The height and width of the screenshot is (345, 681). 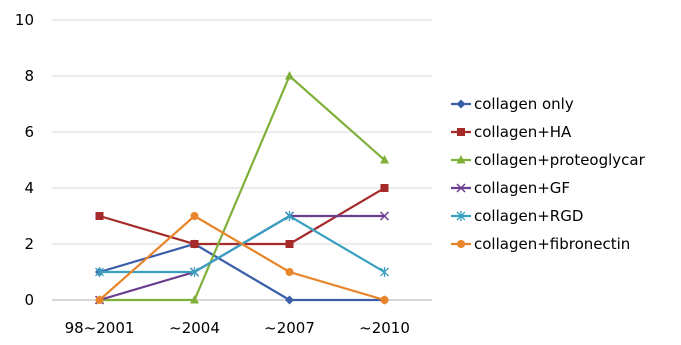 What do you see at coordinates (289, 328) in the screenshot?
I see `x-tick-label: ~2007` at bounding box center [289, 328].